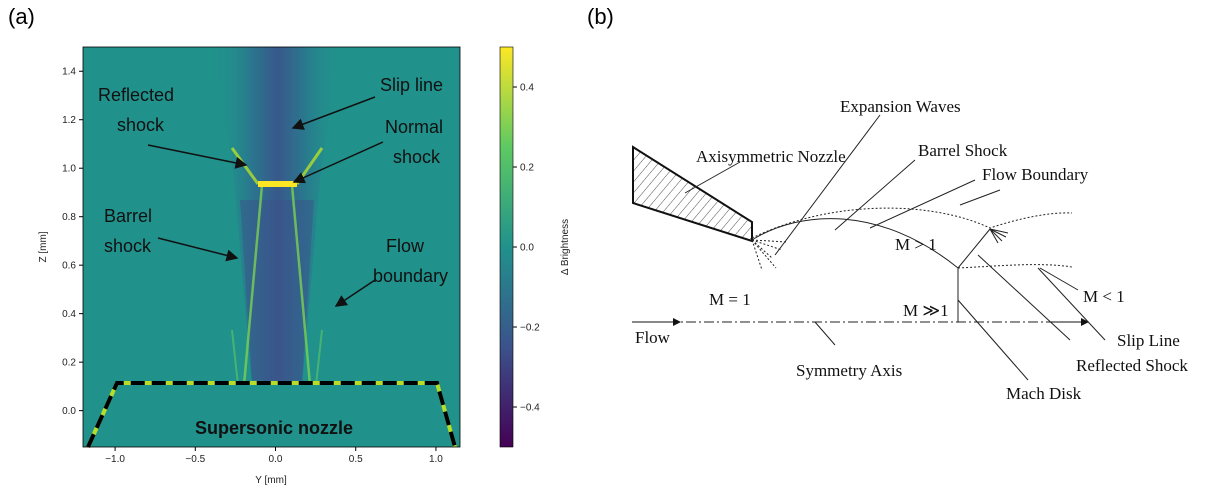  I want to click on y-tick-label: 0.8, so click(69, 217).